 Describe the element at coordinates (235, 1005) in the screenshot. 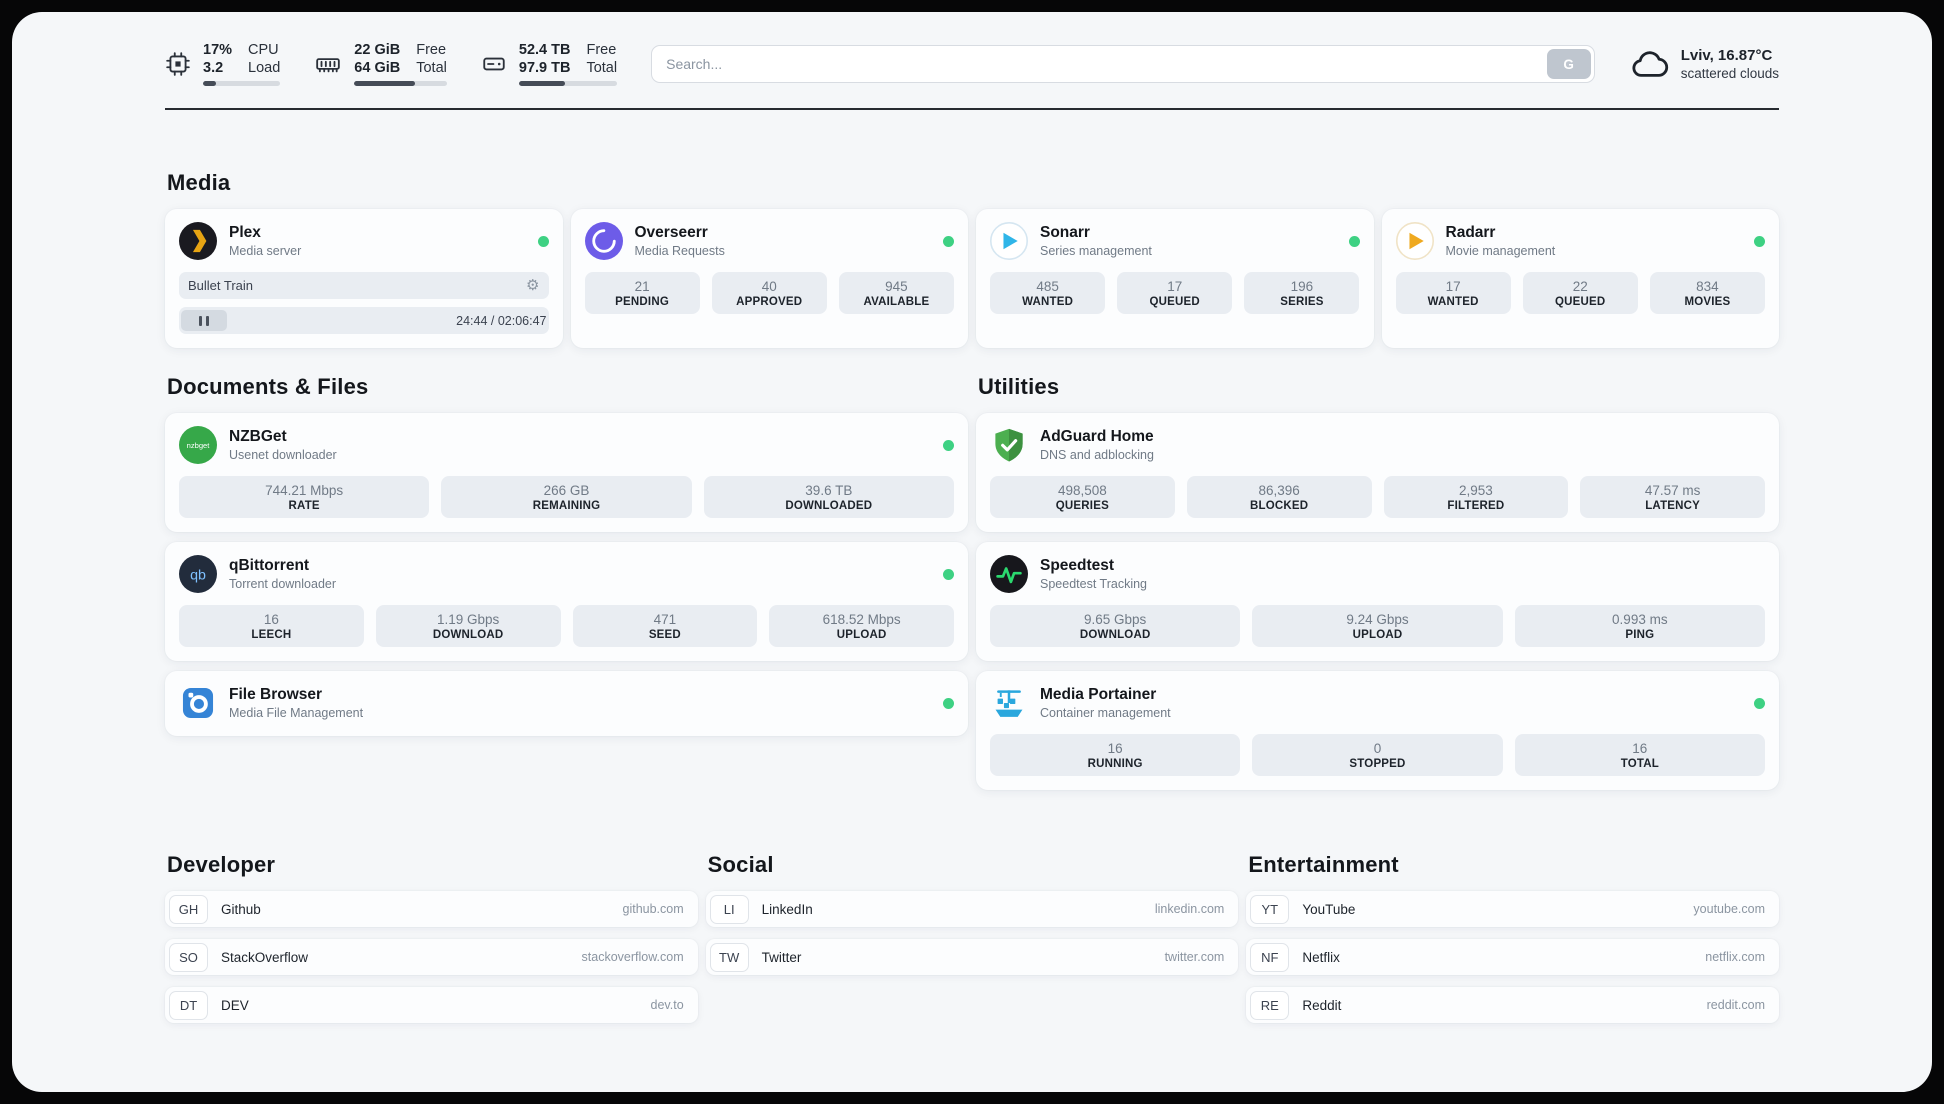

I see `bookmark-name: DEV` at that location.